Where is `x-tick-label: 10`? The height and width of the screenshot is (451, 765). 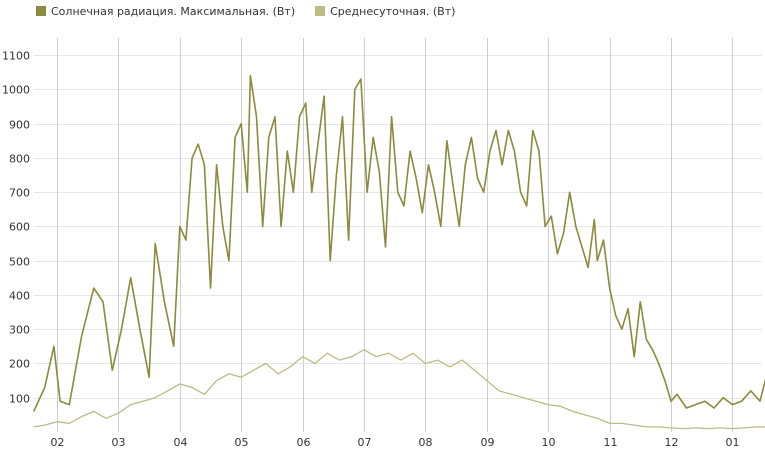
x-tick-label: 10 is located at coordinates (549, 442).